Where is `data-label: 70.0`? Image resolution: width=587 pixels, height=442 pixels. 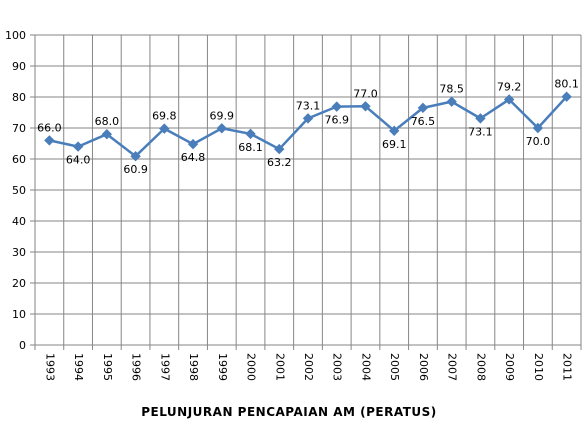 data-label: 70.0 is located at coordinates (538, 141).